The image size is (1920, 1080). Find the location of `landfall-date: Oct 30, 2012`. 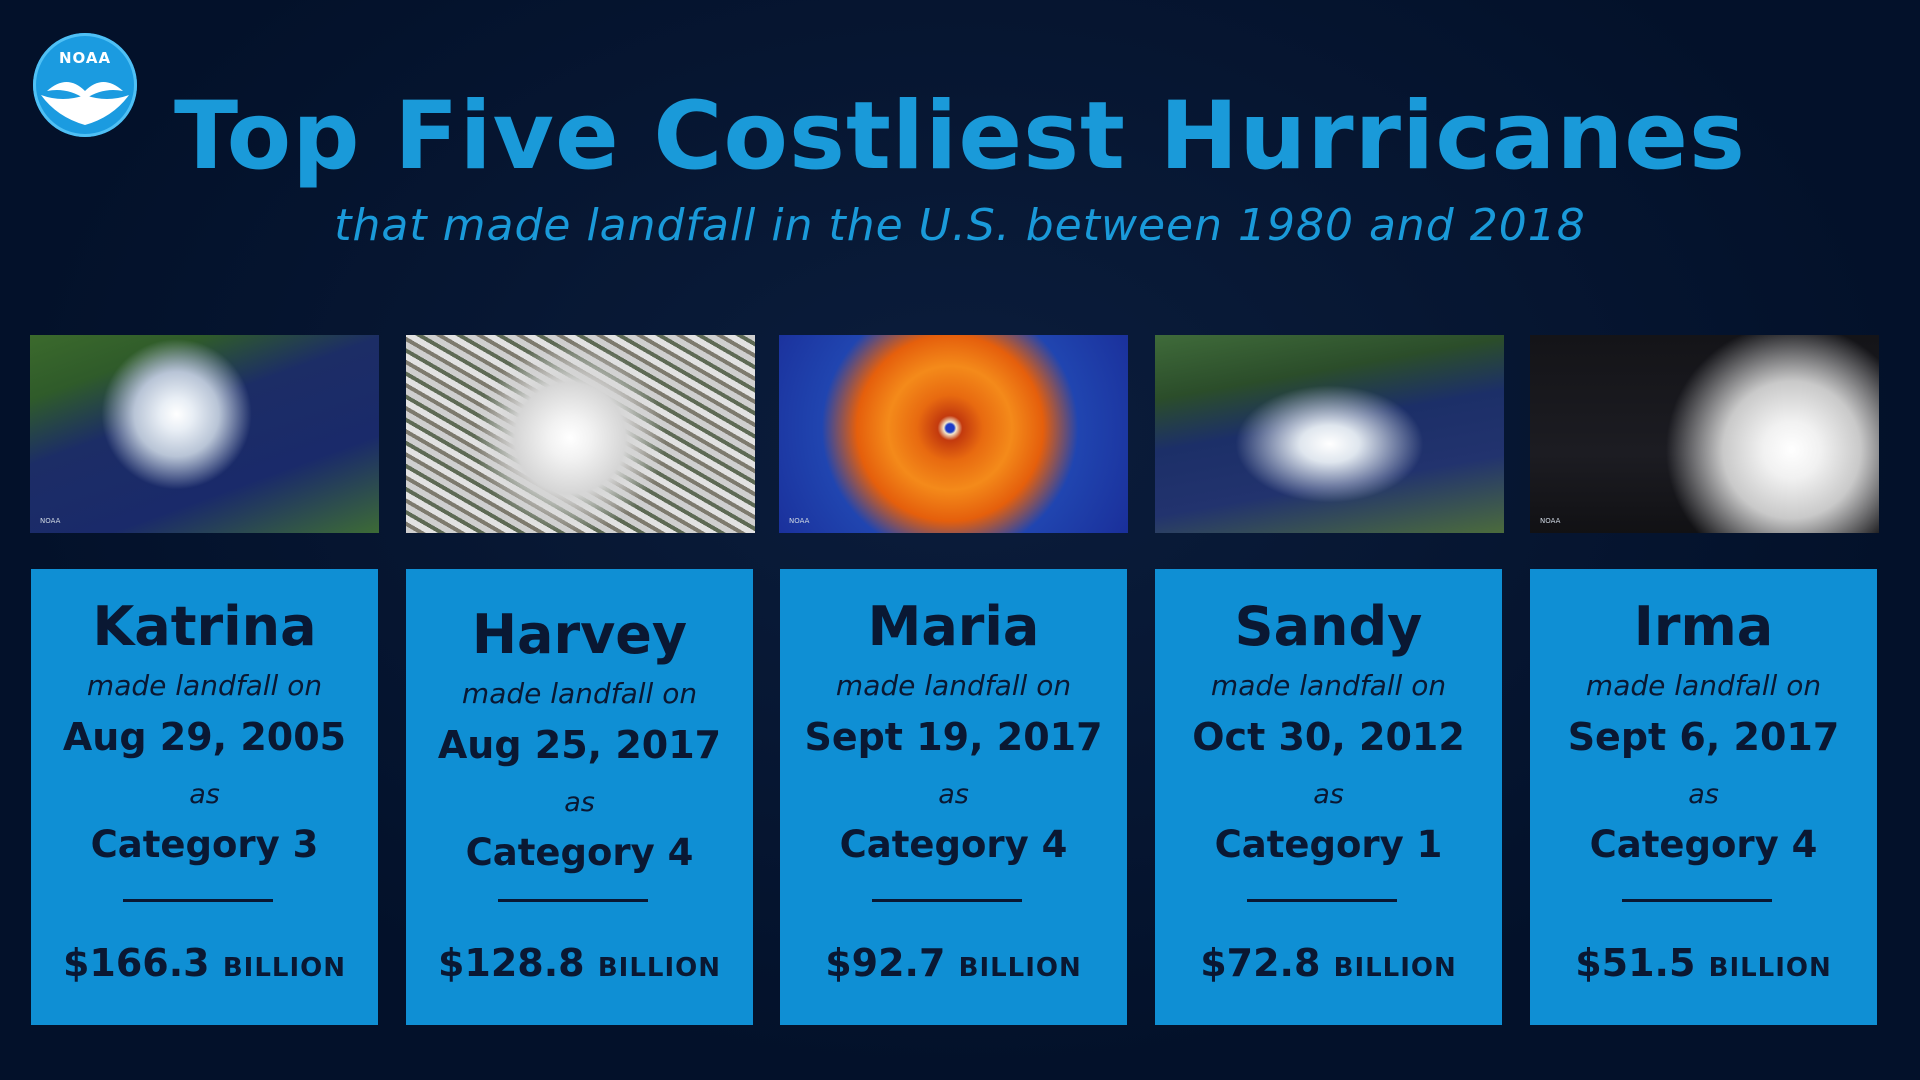

landfall-date: Oct 30, 2012 is located at coordinates (1328, 737).